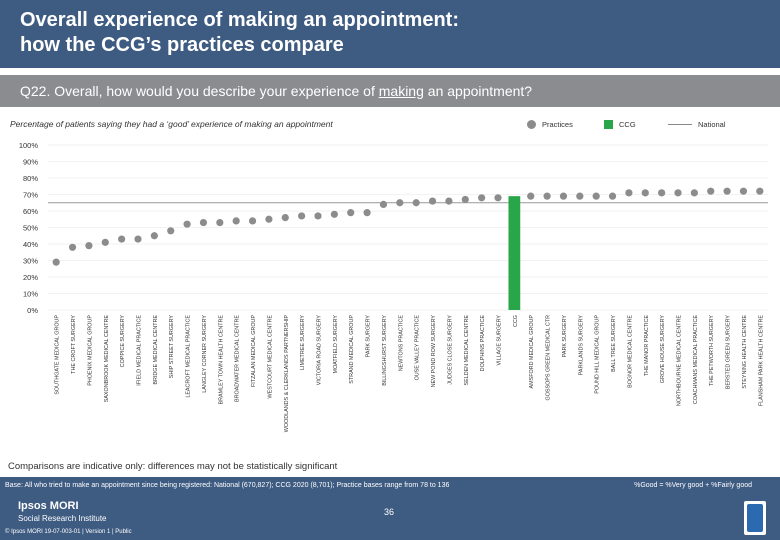  What do you see at coordinates (401, 91) in the screenshot?
I see `question-underlined: making` at bounding box center [401, 91].